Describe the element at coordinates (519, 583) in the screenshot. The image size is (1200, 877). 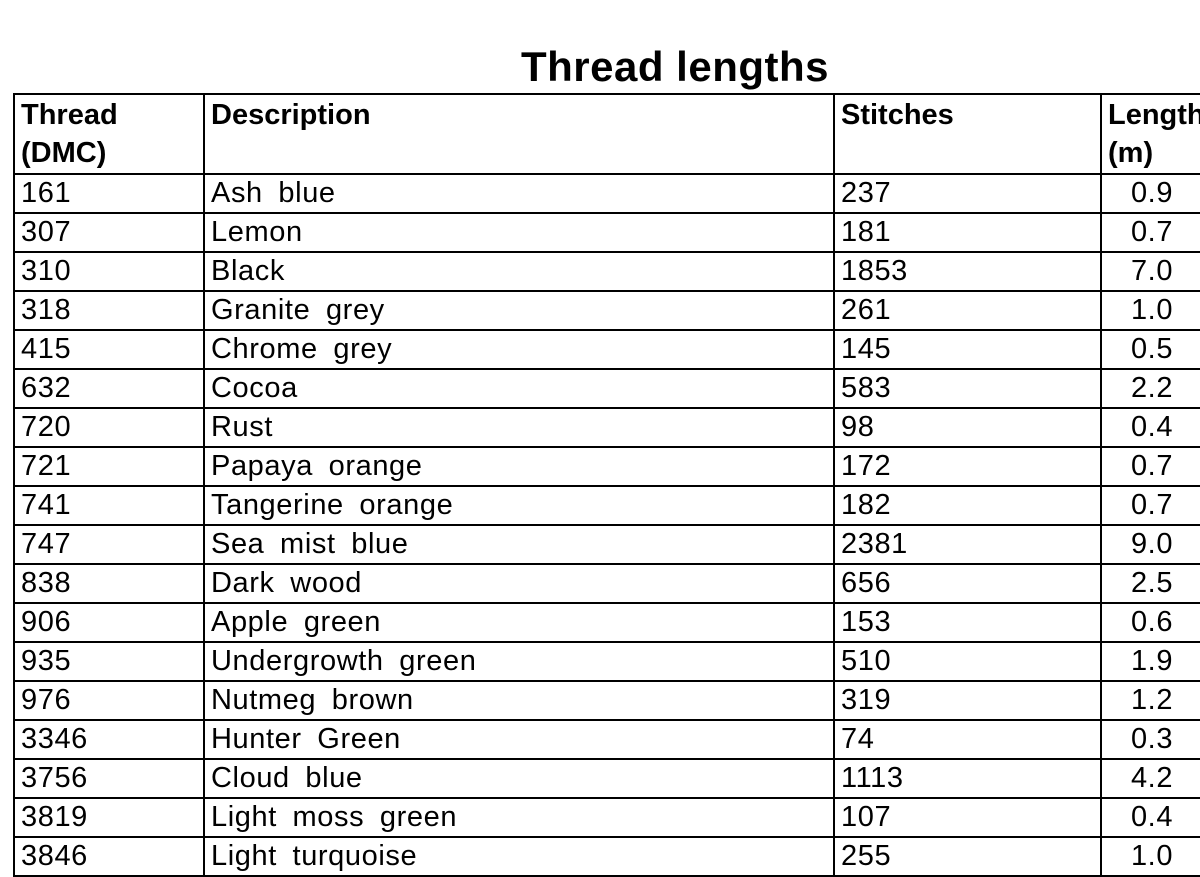
I see `cell-description: Dark wood` at that location.